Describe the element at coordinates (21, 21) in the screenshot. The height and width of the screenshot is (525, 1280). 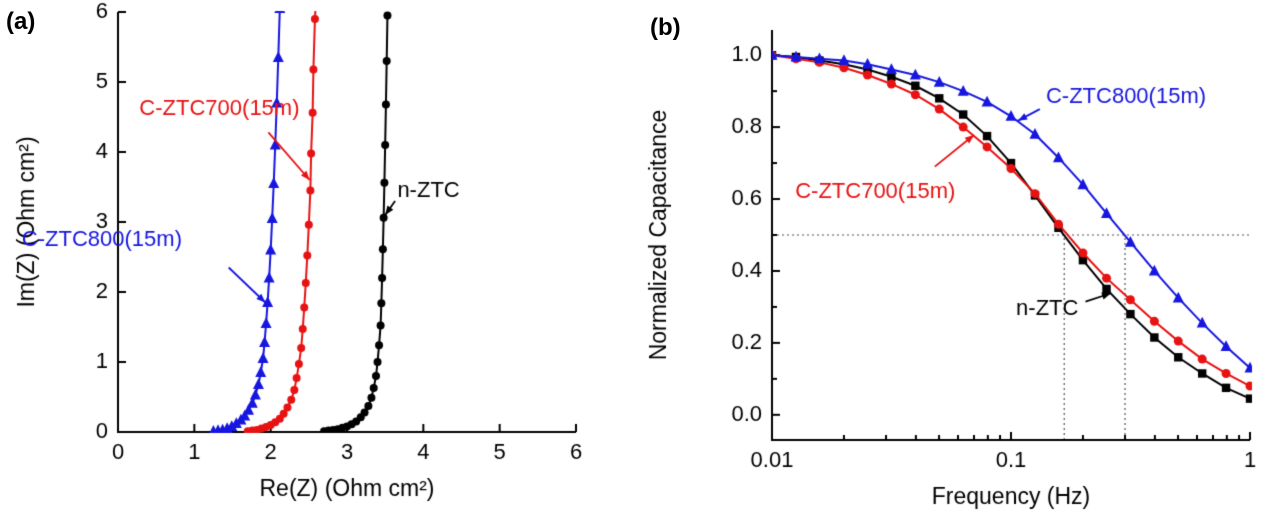
I see `panel-a-label: (a)` at that location.